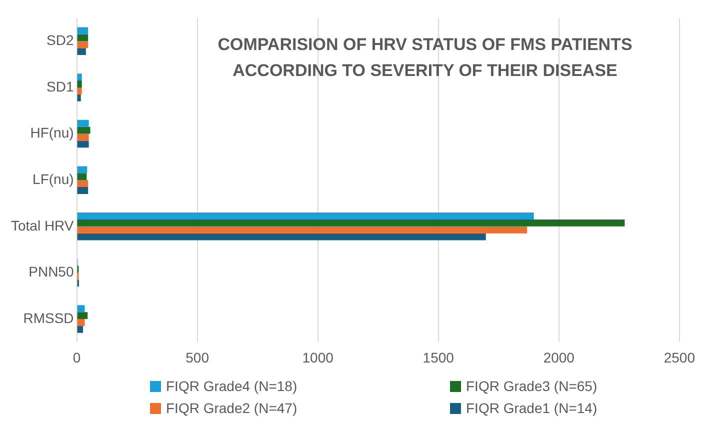 This screenshot has width=703, height=430. I want to click on y-tick-label: HF(nu), so click(52, 132).